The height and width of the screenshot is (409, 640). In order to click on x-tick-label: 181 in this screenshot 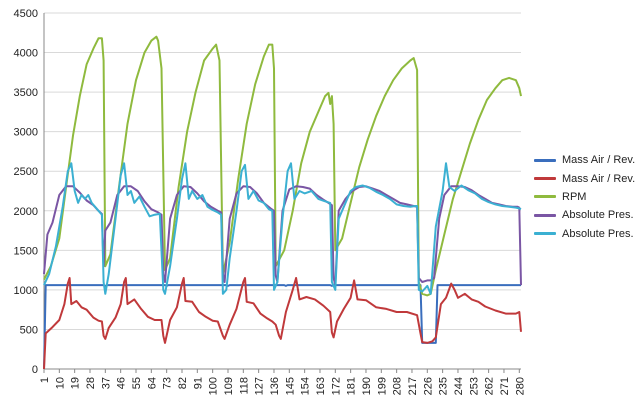, I will do `click(352, 386)`.